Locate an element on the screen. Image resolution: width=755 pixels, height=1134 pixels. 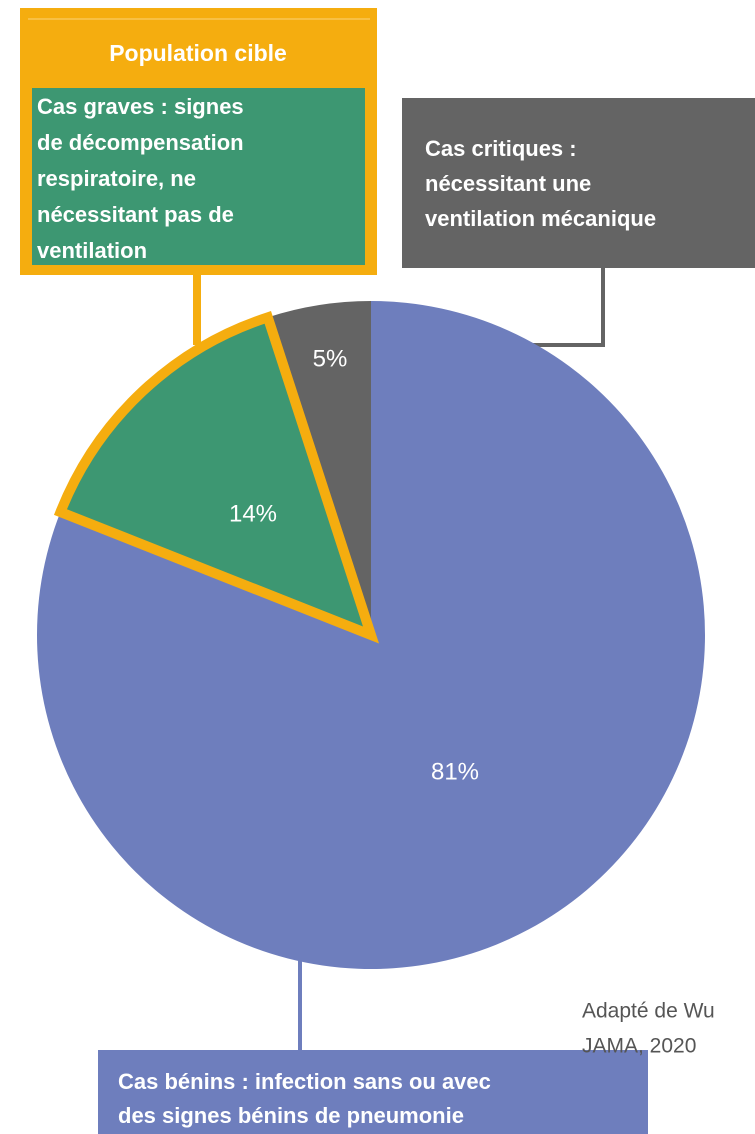
category-label: Cas graves : signes is located at coordinates (140, 106).